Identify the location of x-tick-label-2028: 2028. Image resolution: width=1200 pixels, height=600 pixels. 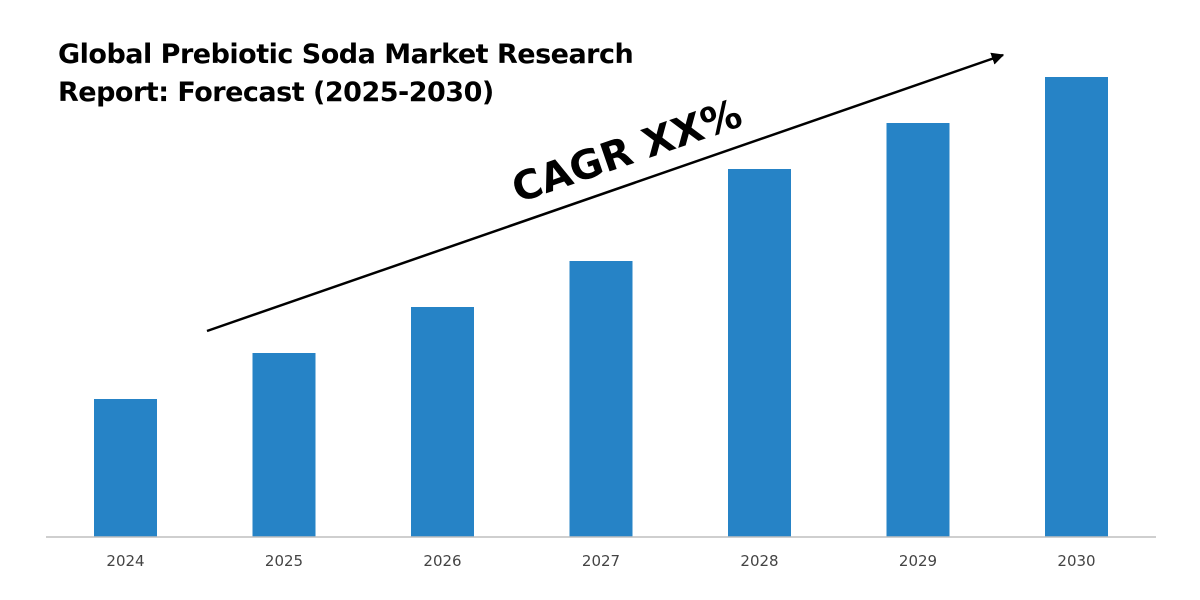
(759, 561).